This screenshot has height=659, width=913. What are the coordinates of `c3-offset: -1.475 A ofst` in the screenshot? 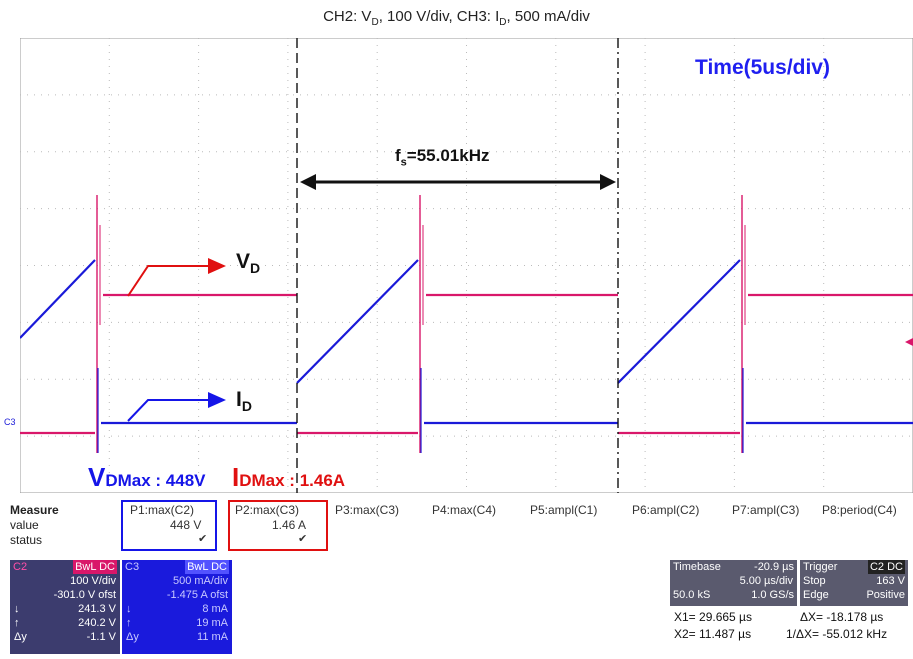 It's located at (197, 595).